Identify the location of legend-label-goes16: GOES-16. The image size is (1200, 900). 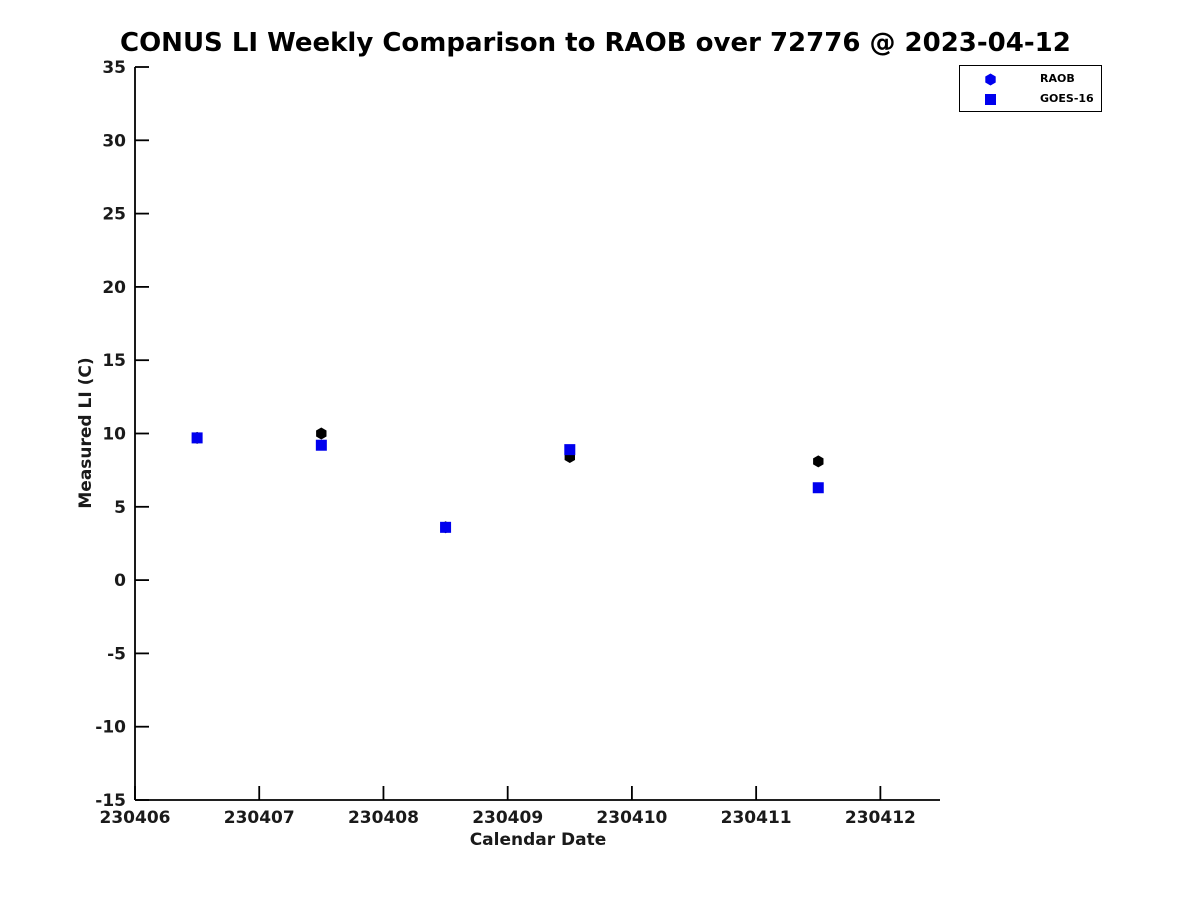
(1067, 98).